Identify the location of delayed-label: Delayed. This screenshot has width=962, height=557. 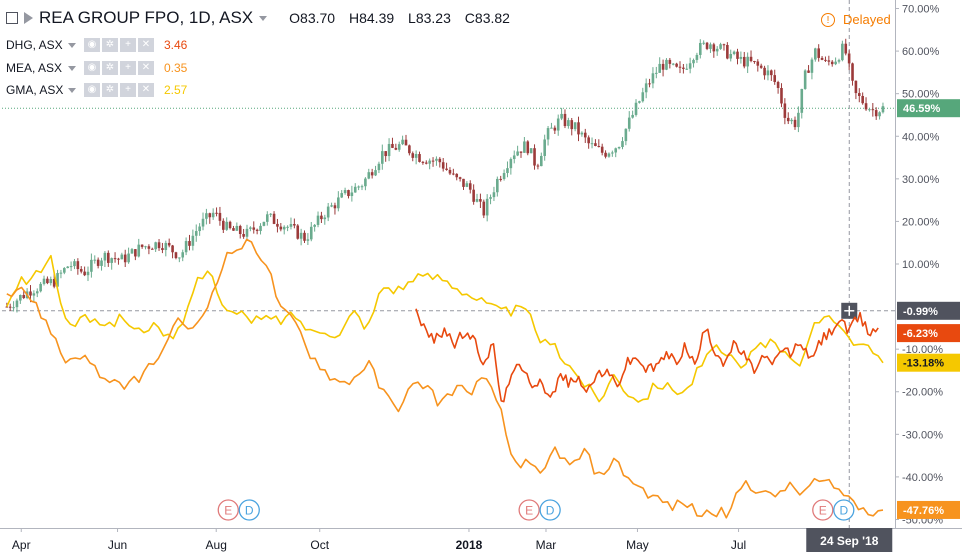
(867, 19).